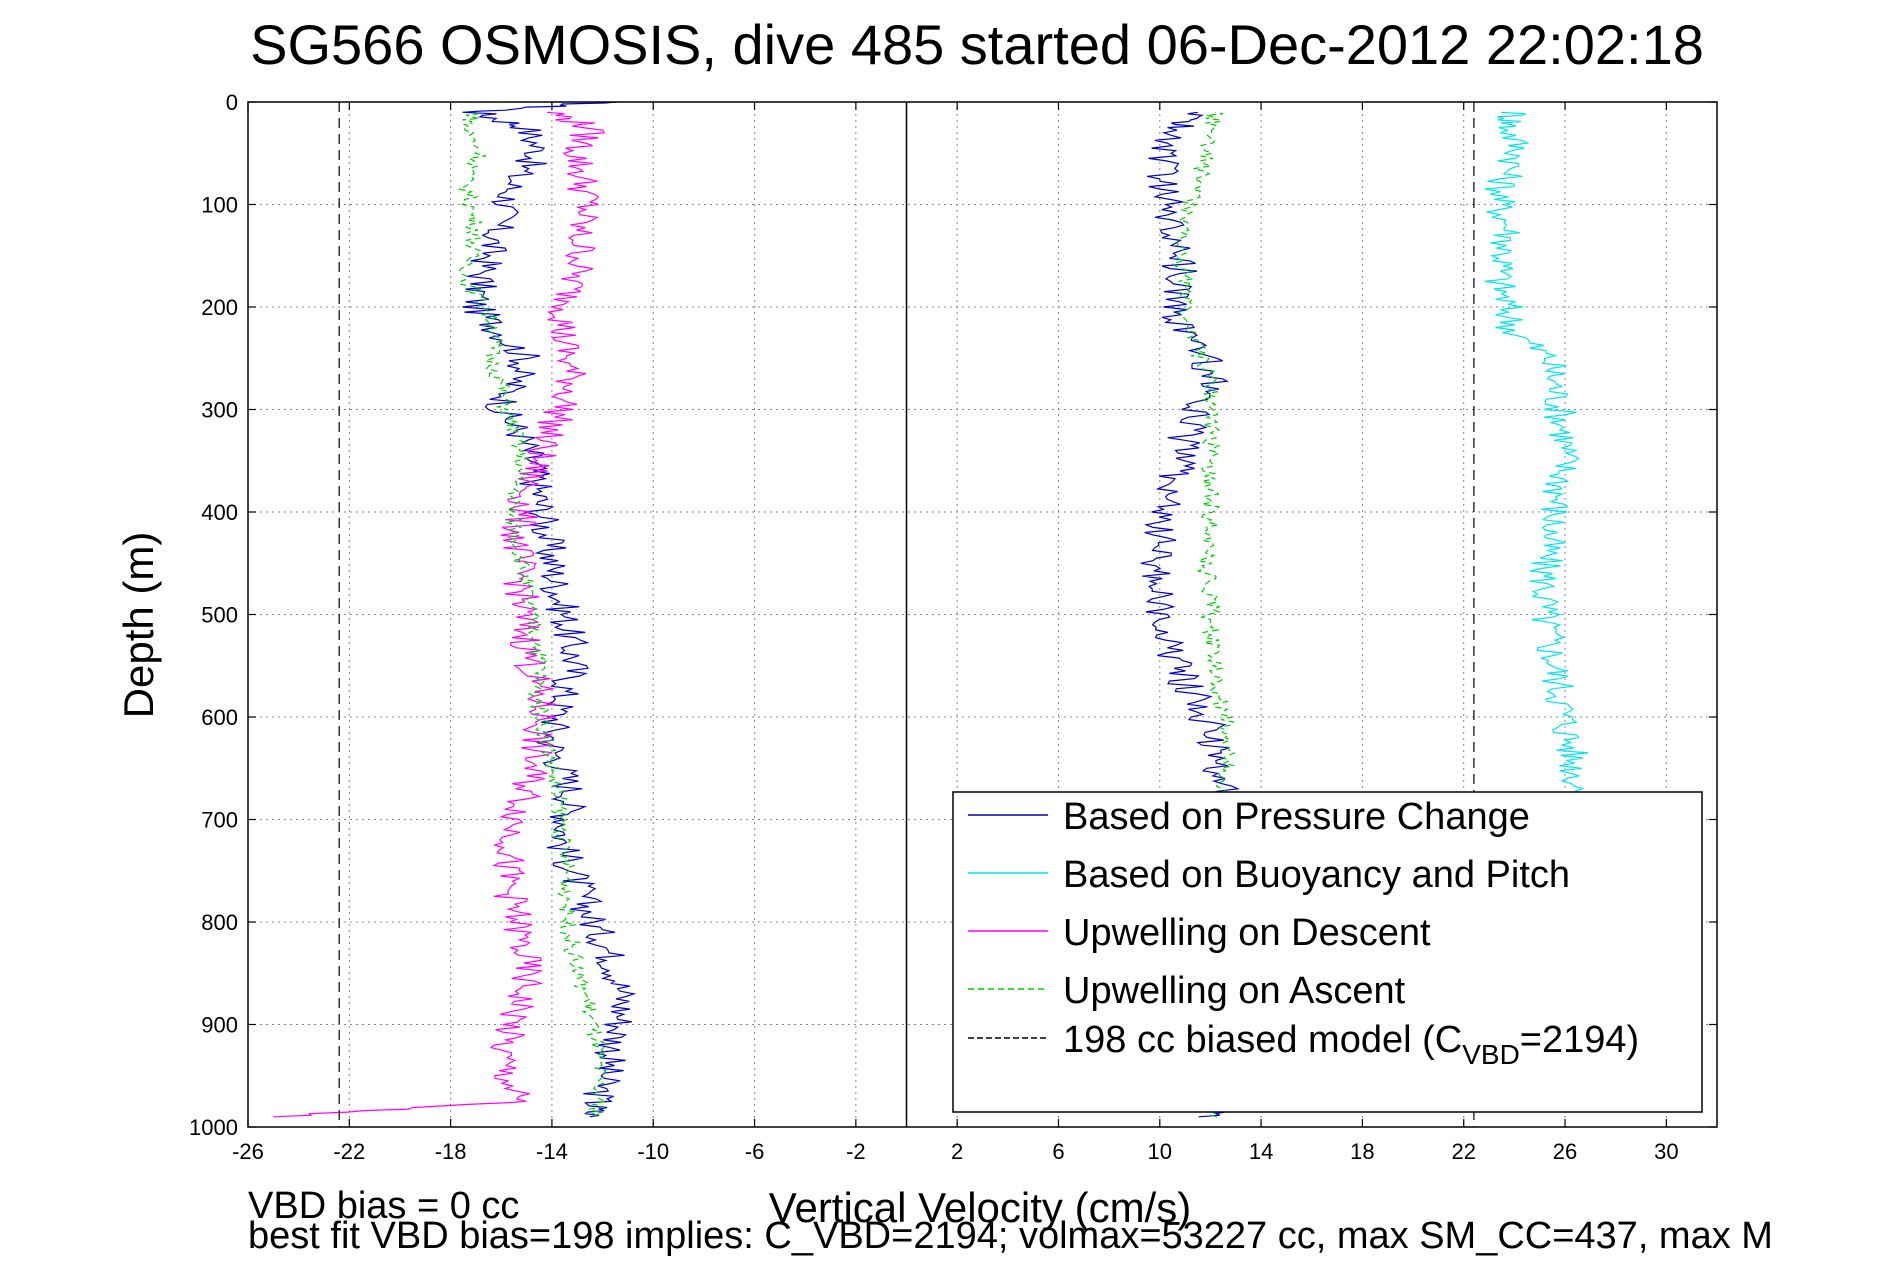  I want to click on y-tick-label: 400, so click(219, 512).